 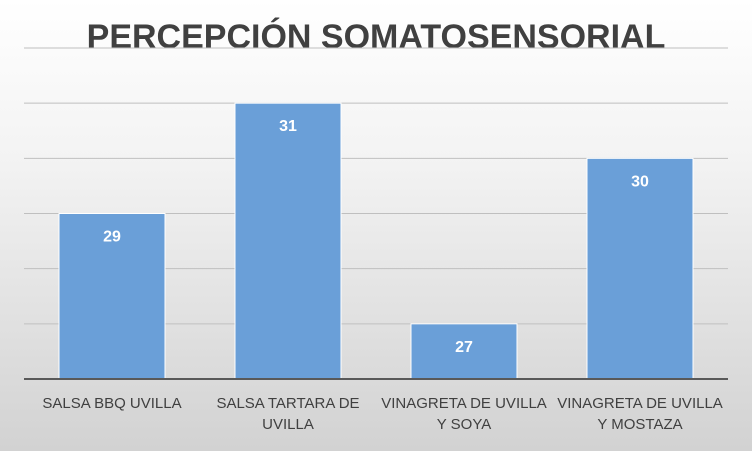 What do you see at coordinates (288, 126) in the screenshot?
I see `data-label: 31` at bounding box center [288, 126].